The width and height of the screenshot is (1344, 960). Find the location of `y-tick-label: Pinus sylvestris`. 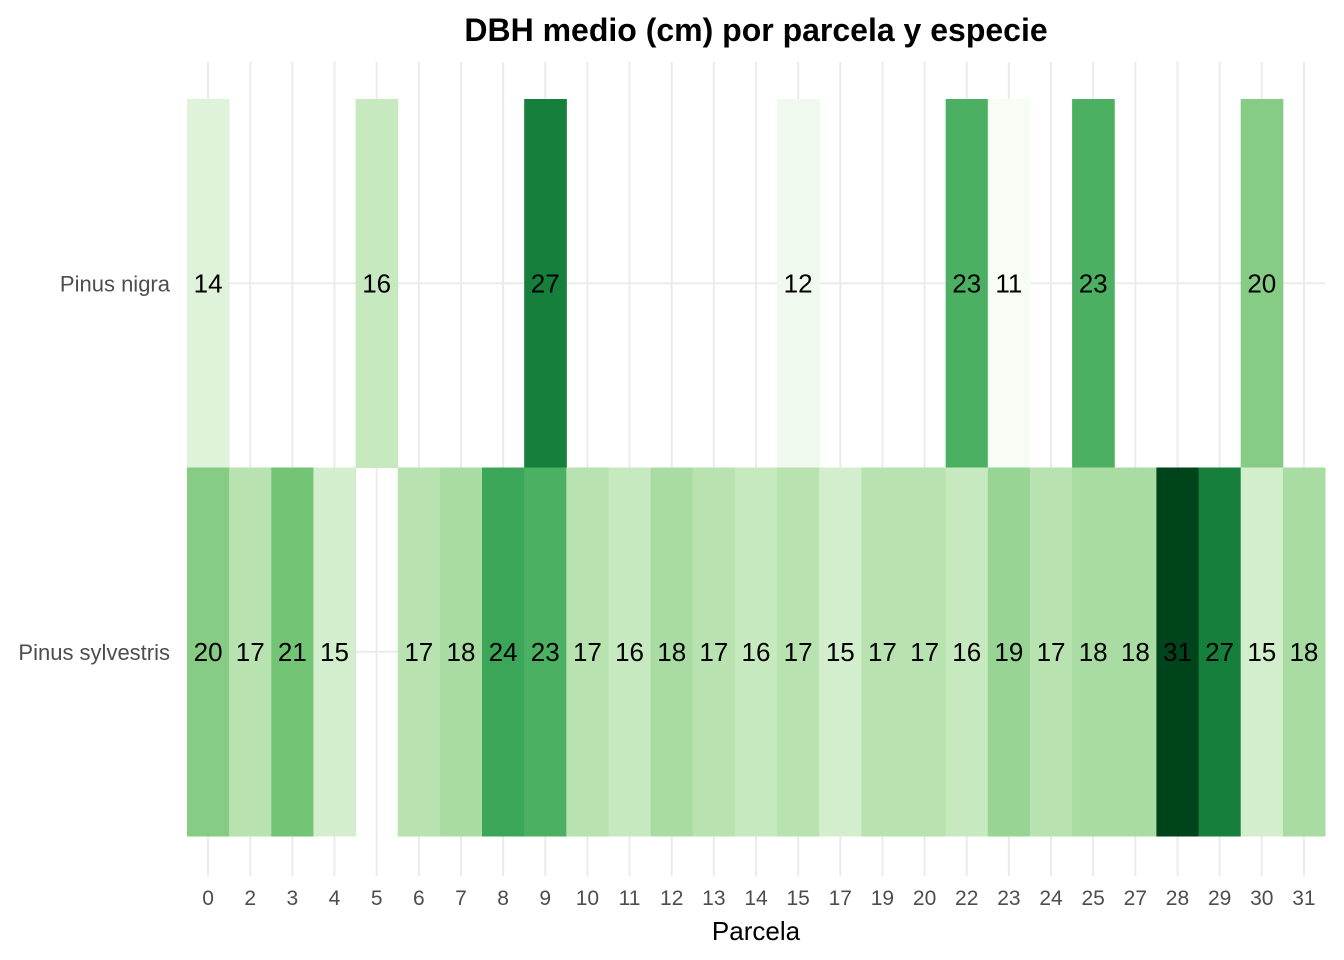

y-tick-label: Pinus sylvestris is located at coordinates (94, 652).